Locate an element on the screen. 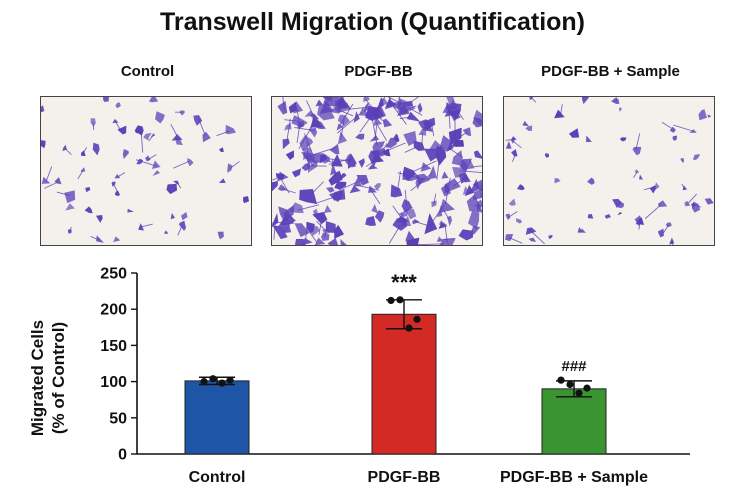  panel-label-pdgfbb-sample: PDGF-BB + Sample is located at coordinates (610, 71).